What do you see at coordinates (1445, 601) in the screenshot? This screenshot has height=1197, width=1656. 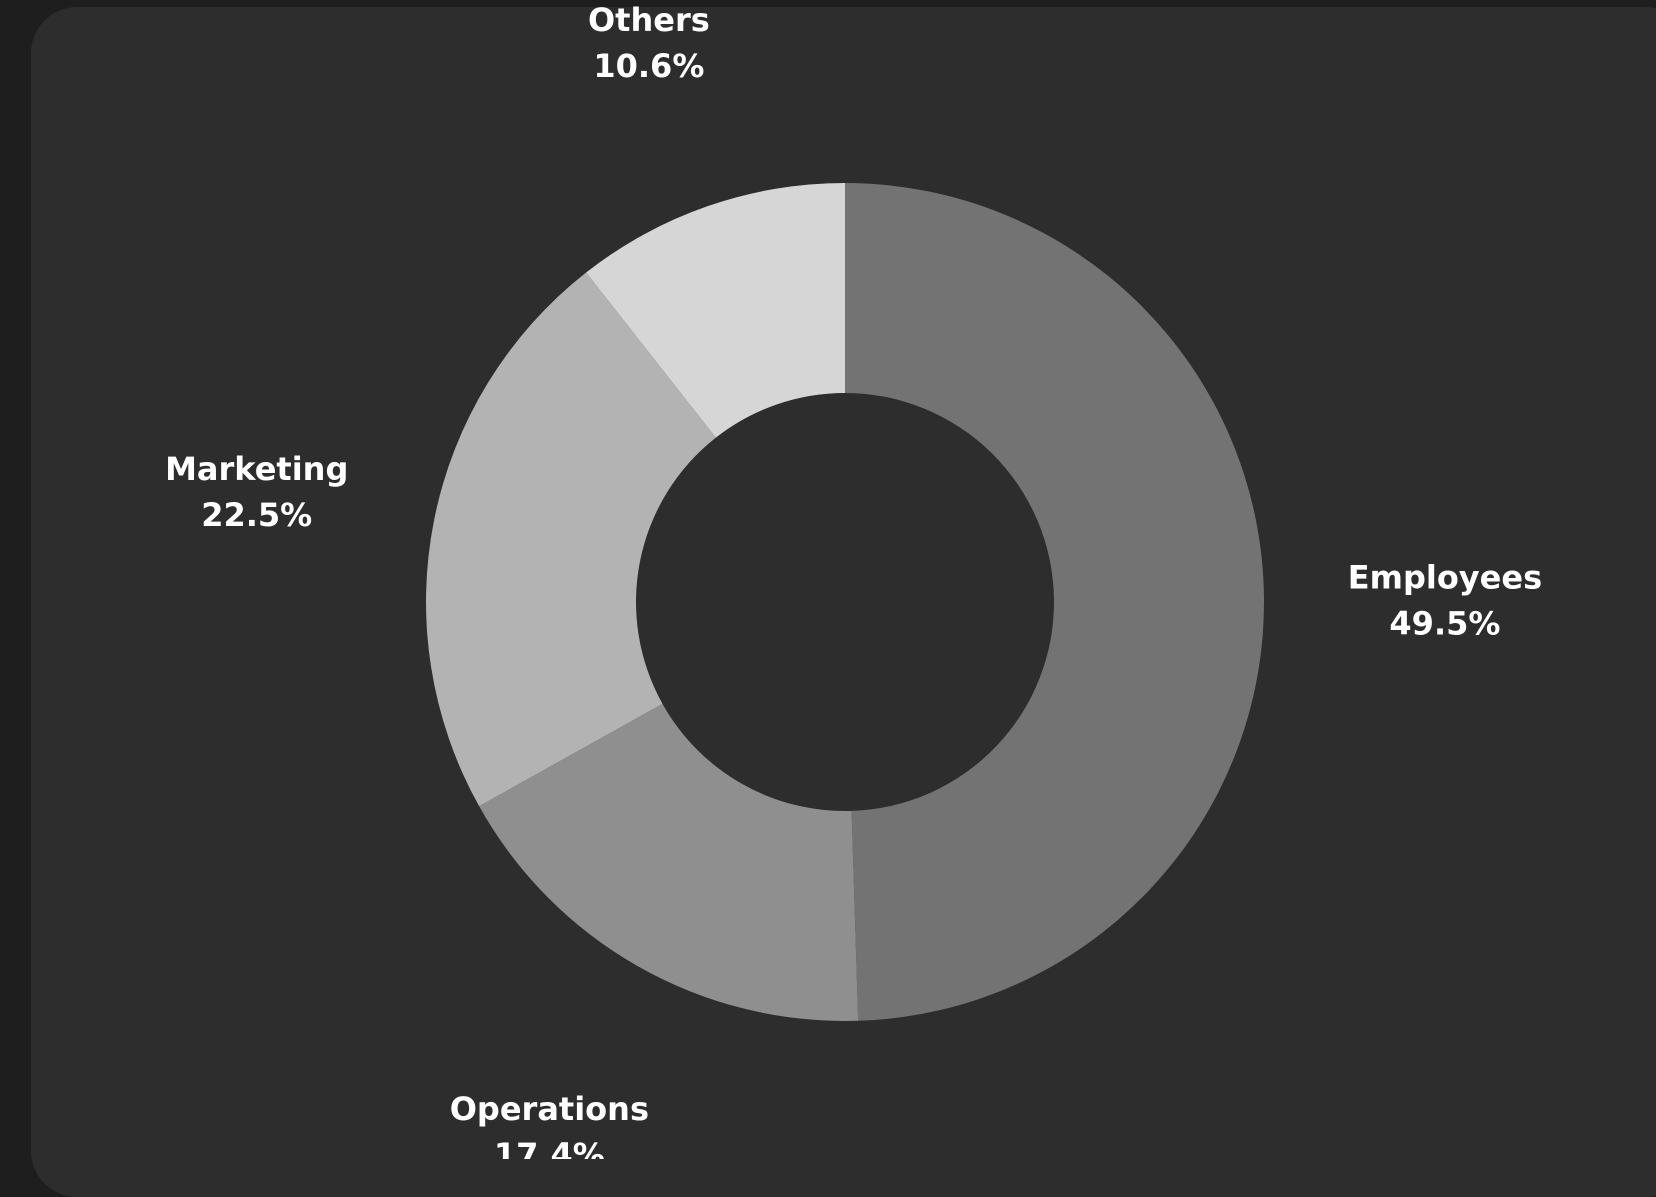 I see `label-employees: Employees 49.5%` at bounding box center [1445, 601].